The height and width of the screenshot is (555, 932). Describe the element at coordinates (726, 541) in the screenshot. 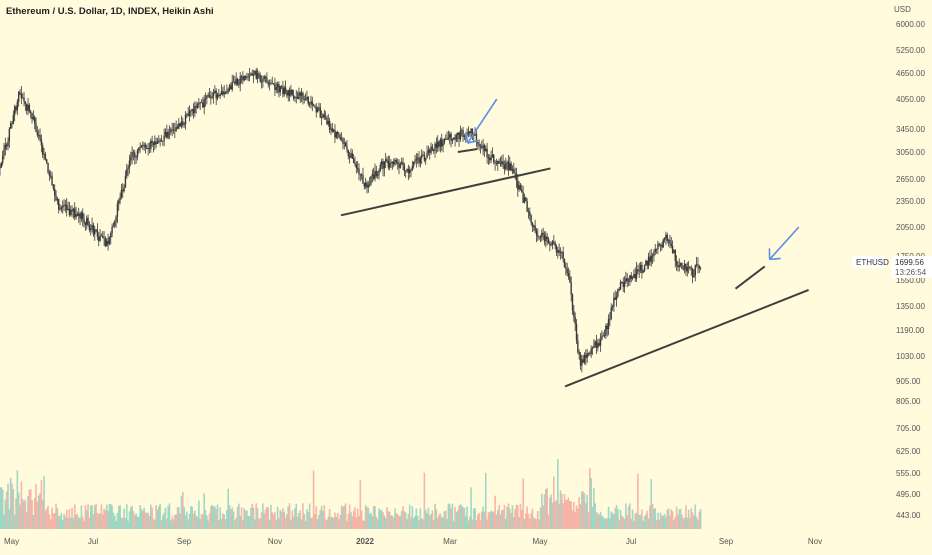

I see `x-tick-label: Sep` at that location.